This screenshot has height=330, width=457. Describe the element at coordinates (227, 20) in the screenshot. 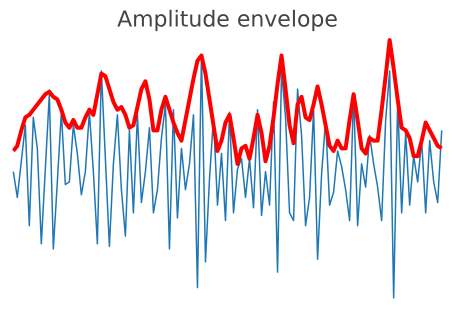

I see `chart-title: Amplitude envelope` at that location.